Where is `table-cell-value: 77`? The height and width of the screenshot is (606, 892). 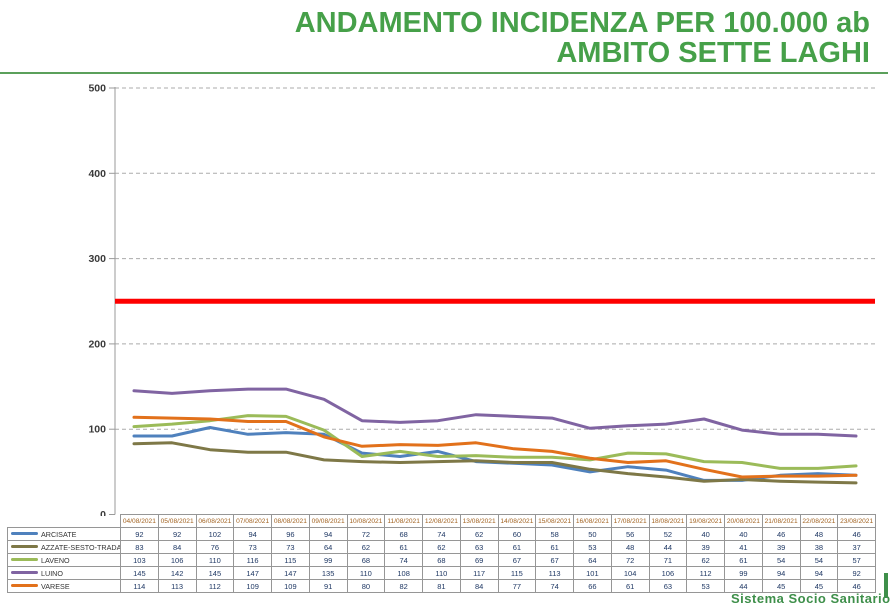
table-cell-value: 77 is located at coordinates (517, 586).